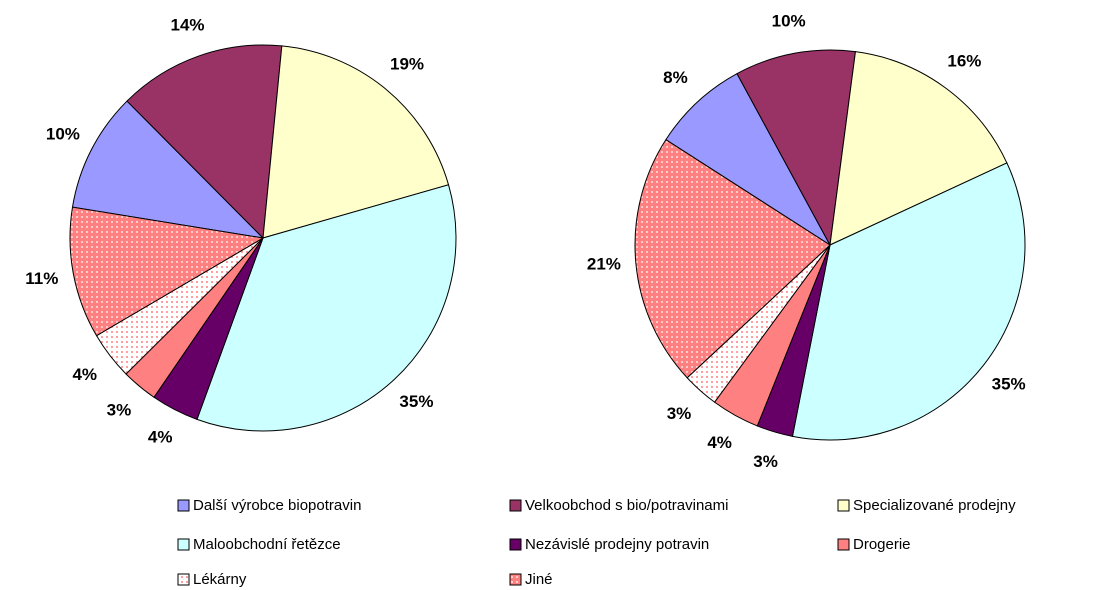 The height and width of the screenshot is (590, 1093). I want to click on legend-label: Jiné, so click(539, 579).